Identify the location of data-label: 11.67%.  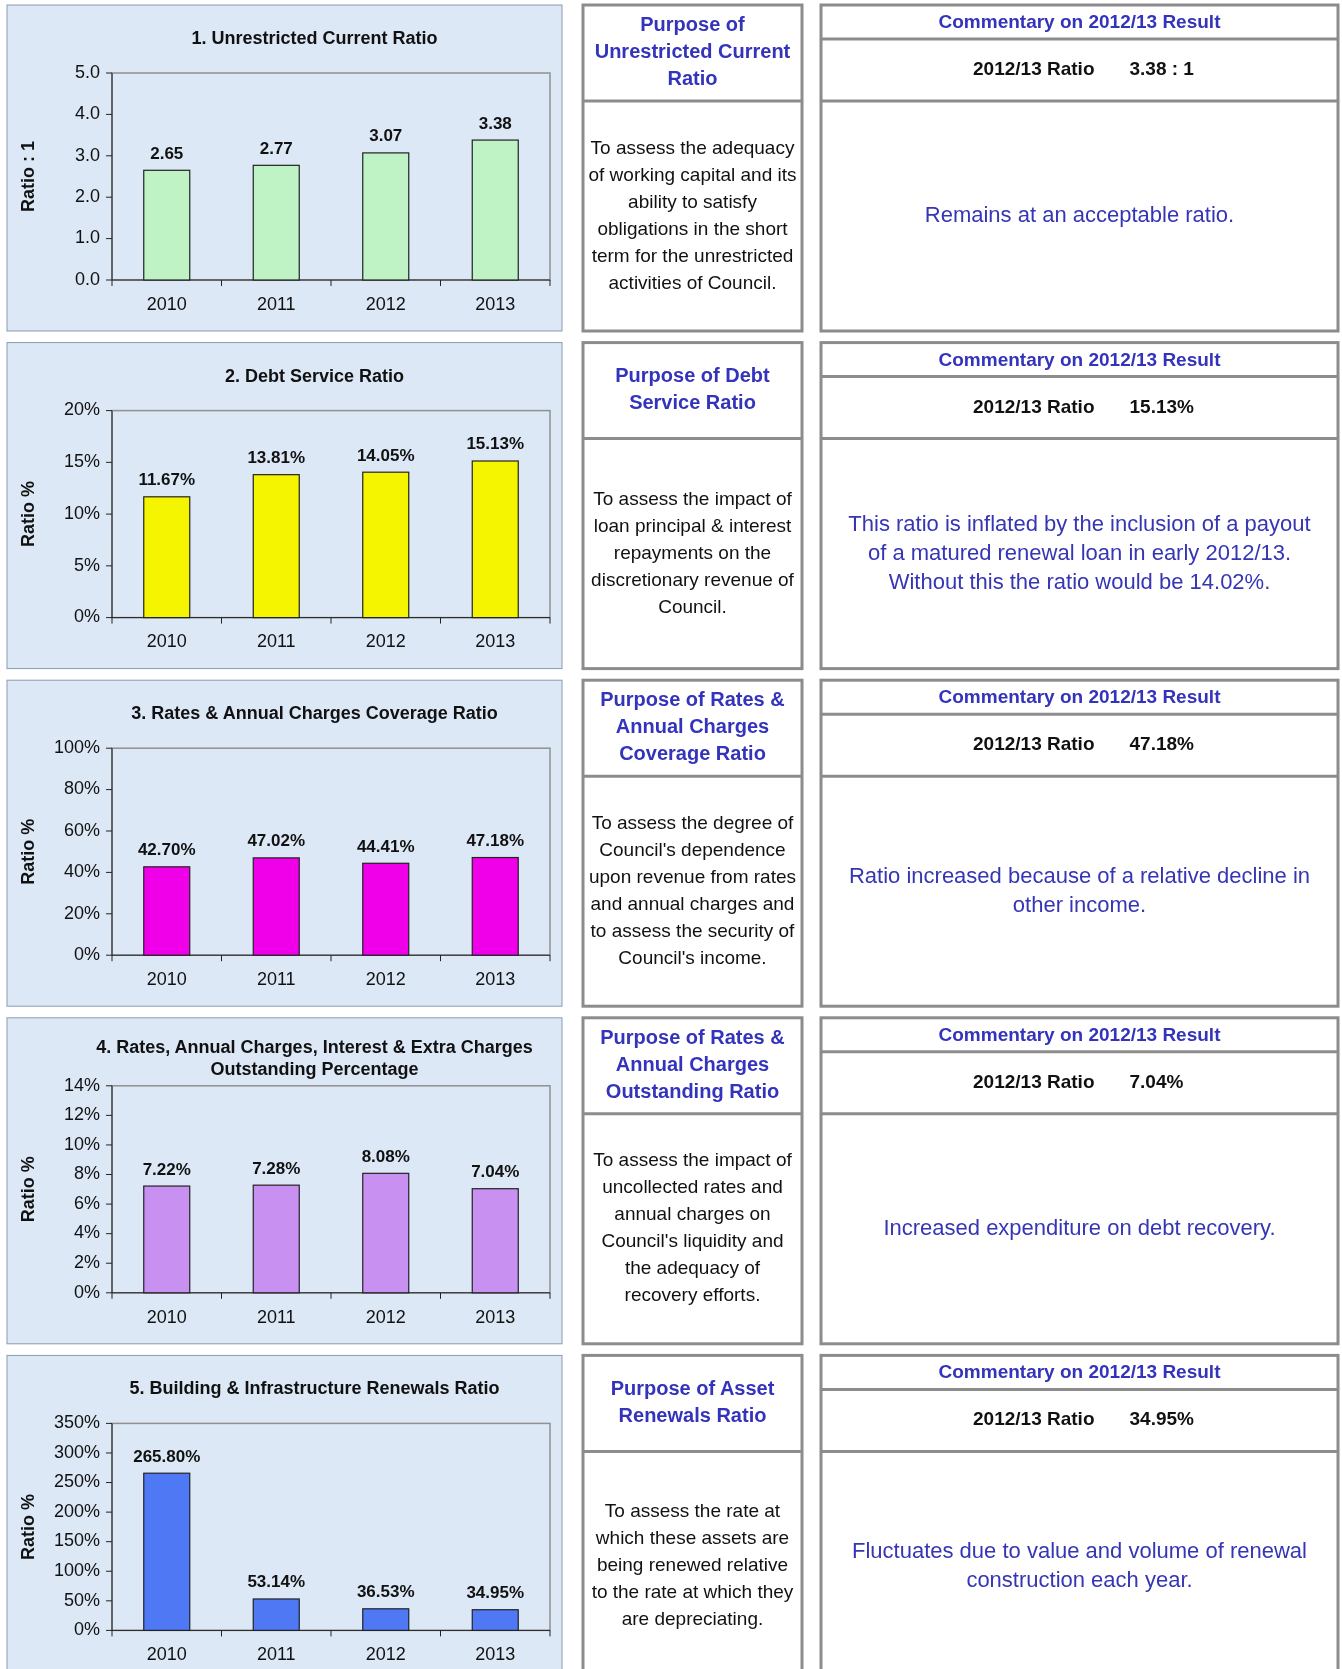
(167, 480).